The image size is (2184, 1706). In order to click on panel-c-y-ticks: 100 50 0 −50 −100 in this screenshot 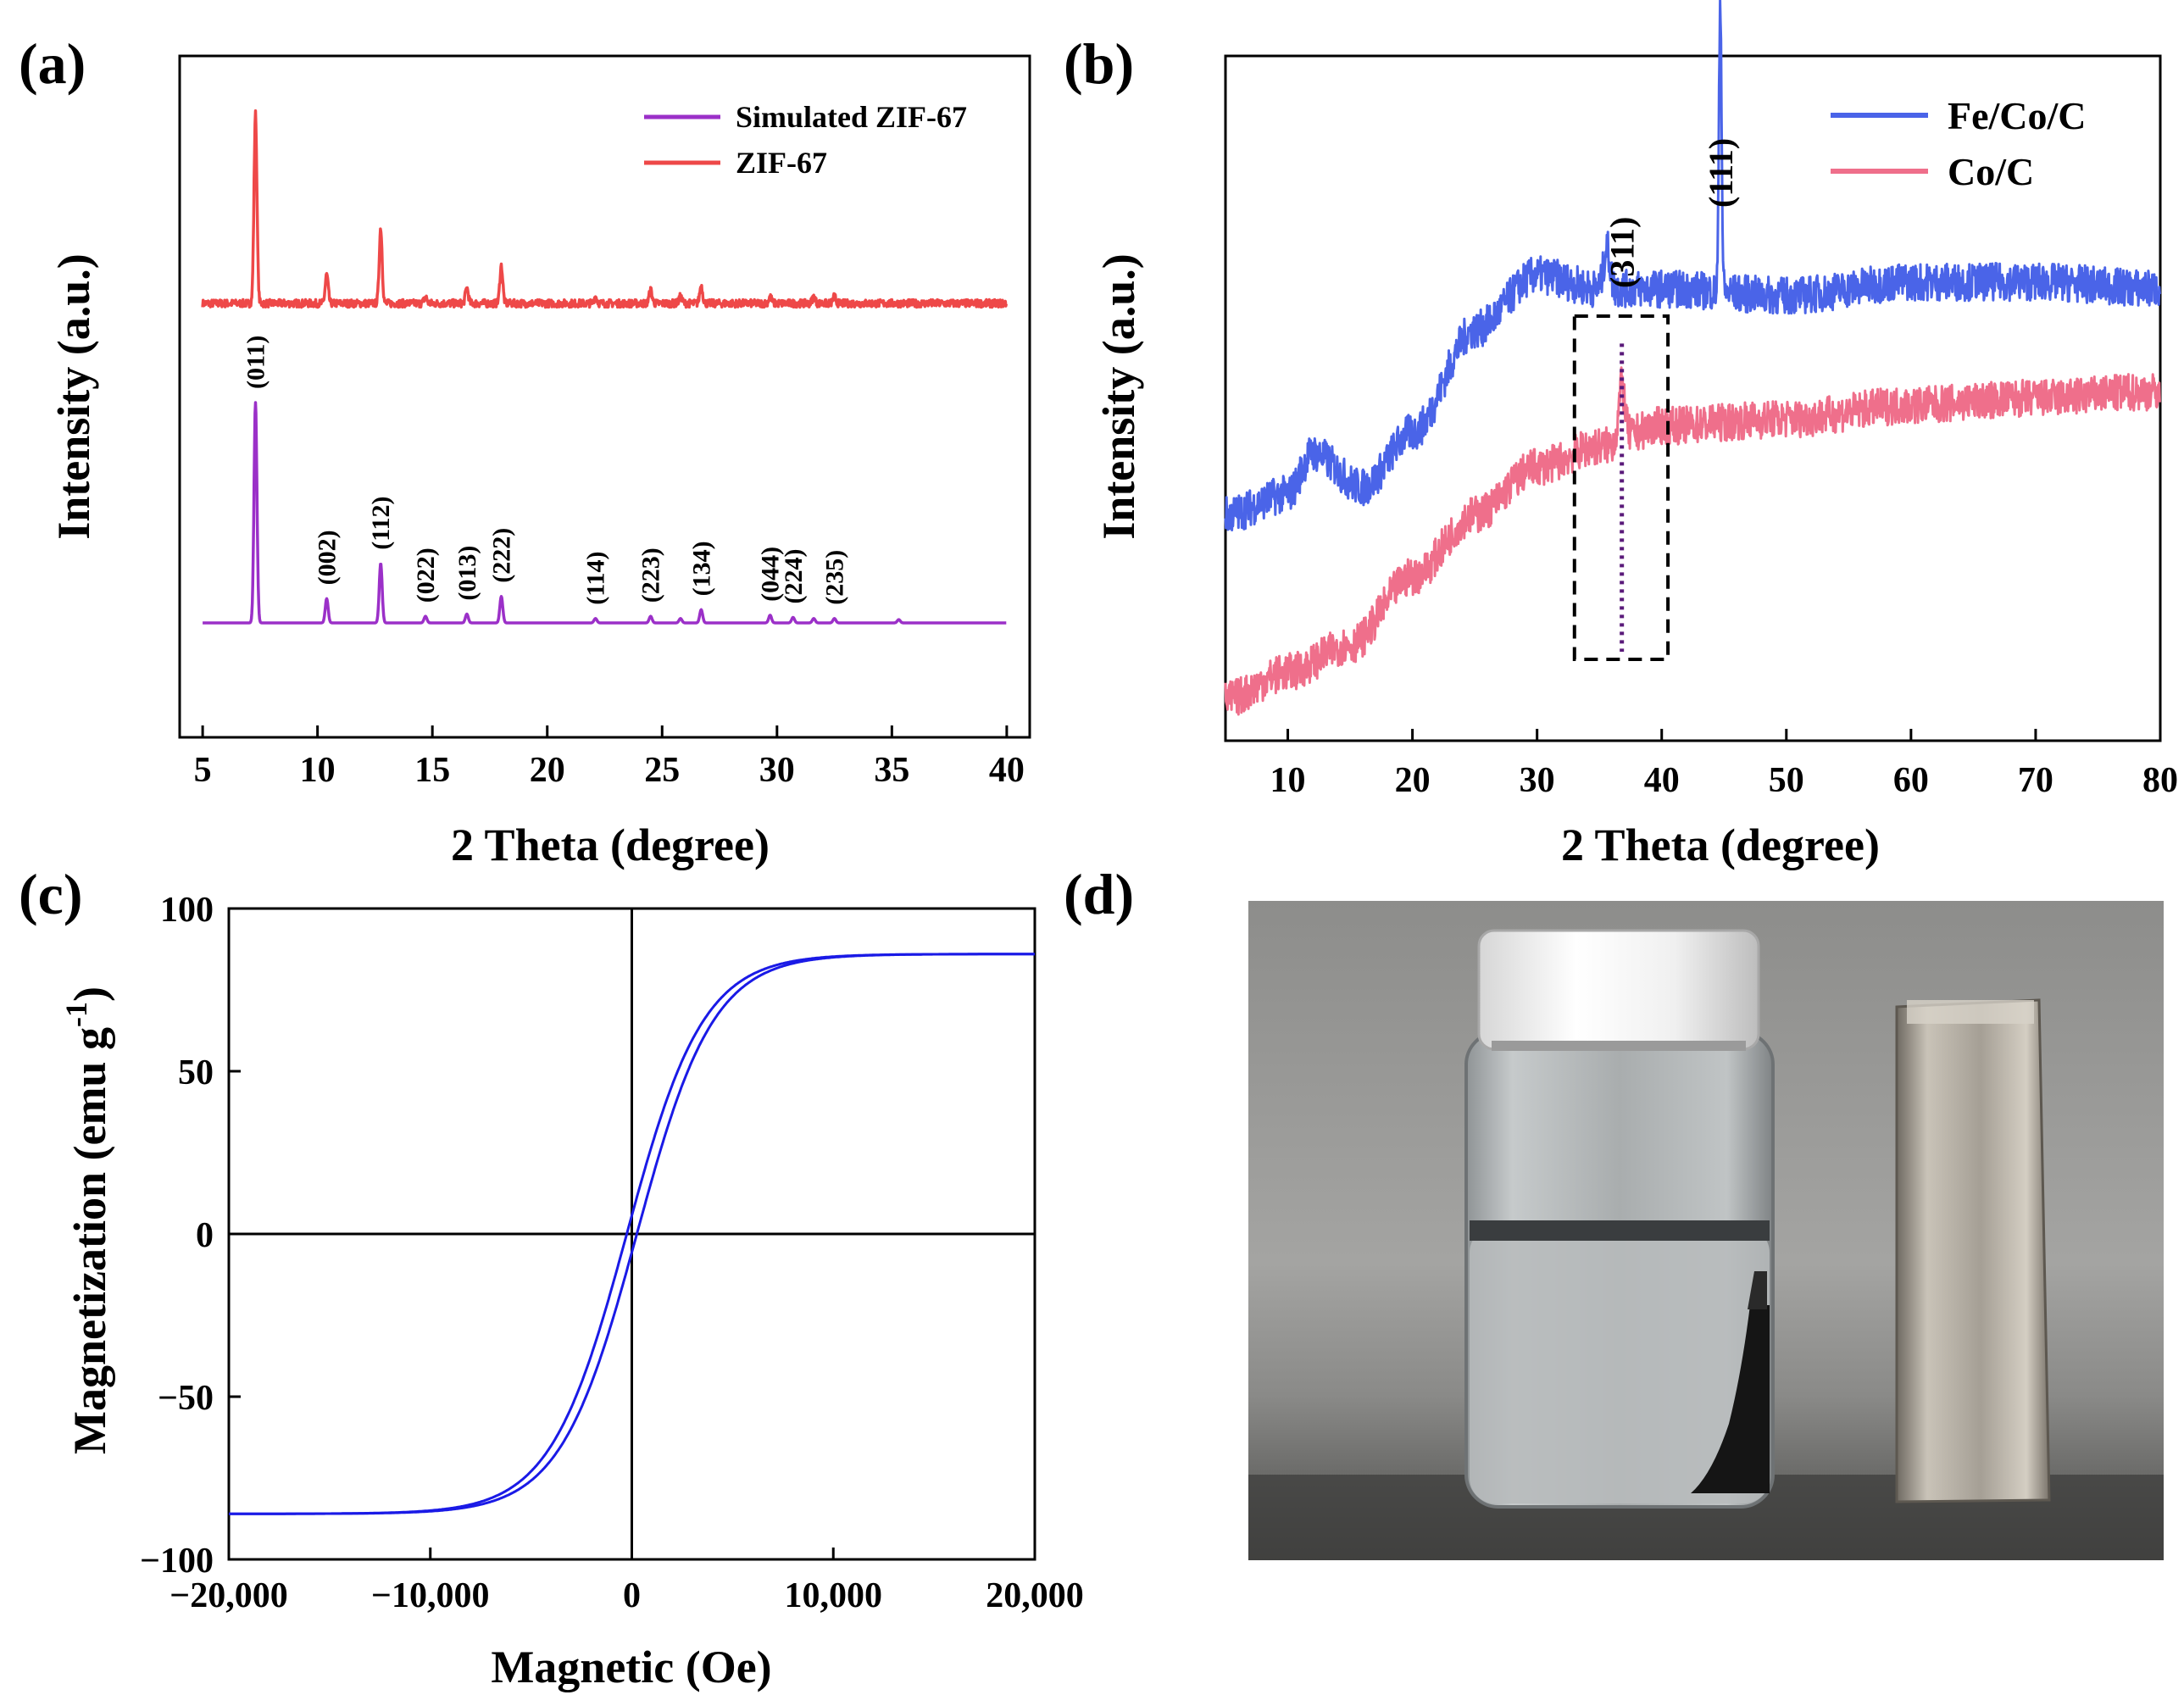, I will do `click(190, 1236)`.